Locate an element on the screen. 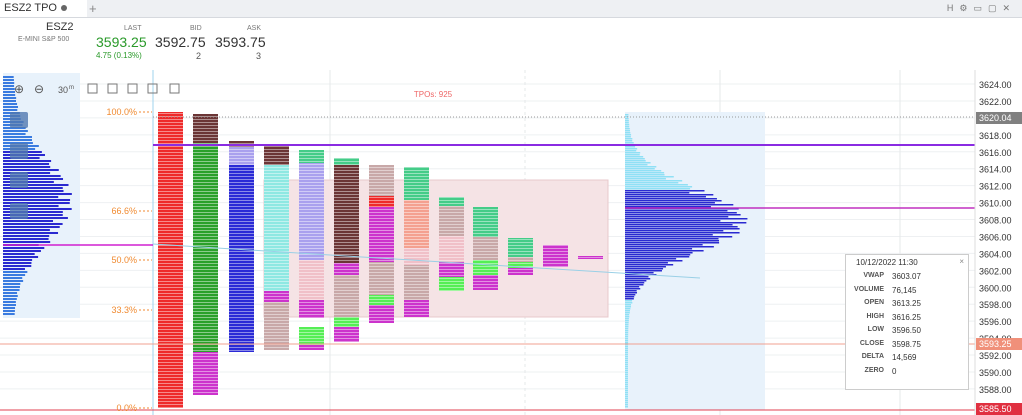 The height and width of the screenshot is (415, 1022). price-tick: 3618.00 is located at coordinates (995, 136).